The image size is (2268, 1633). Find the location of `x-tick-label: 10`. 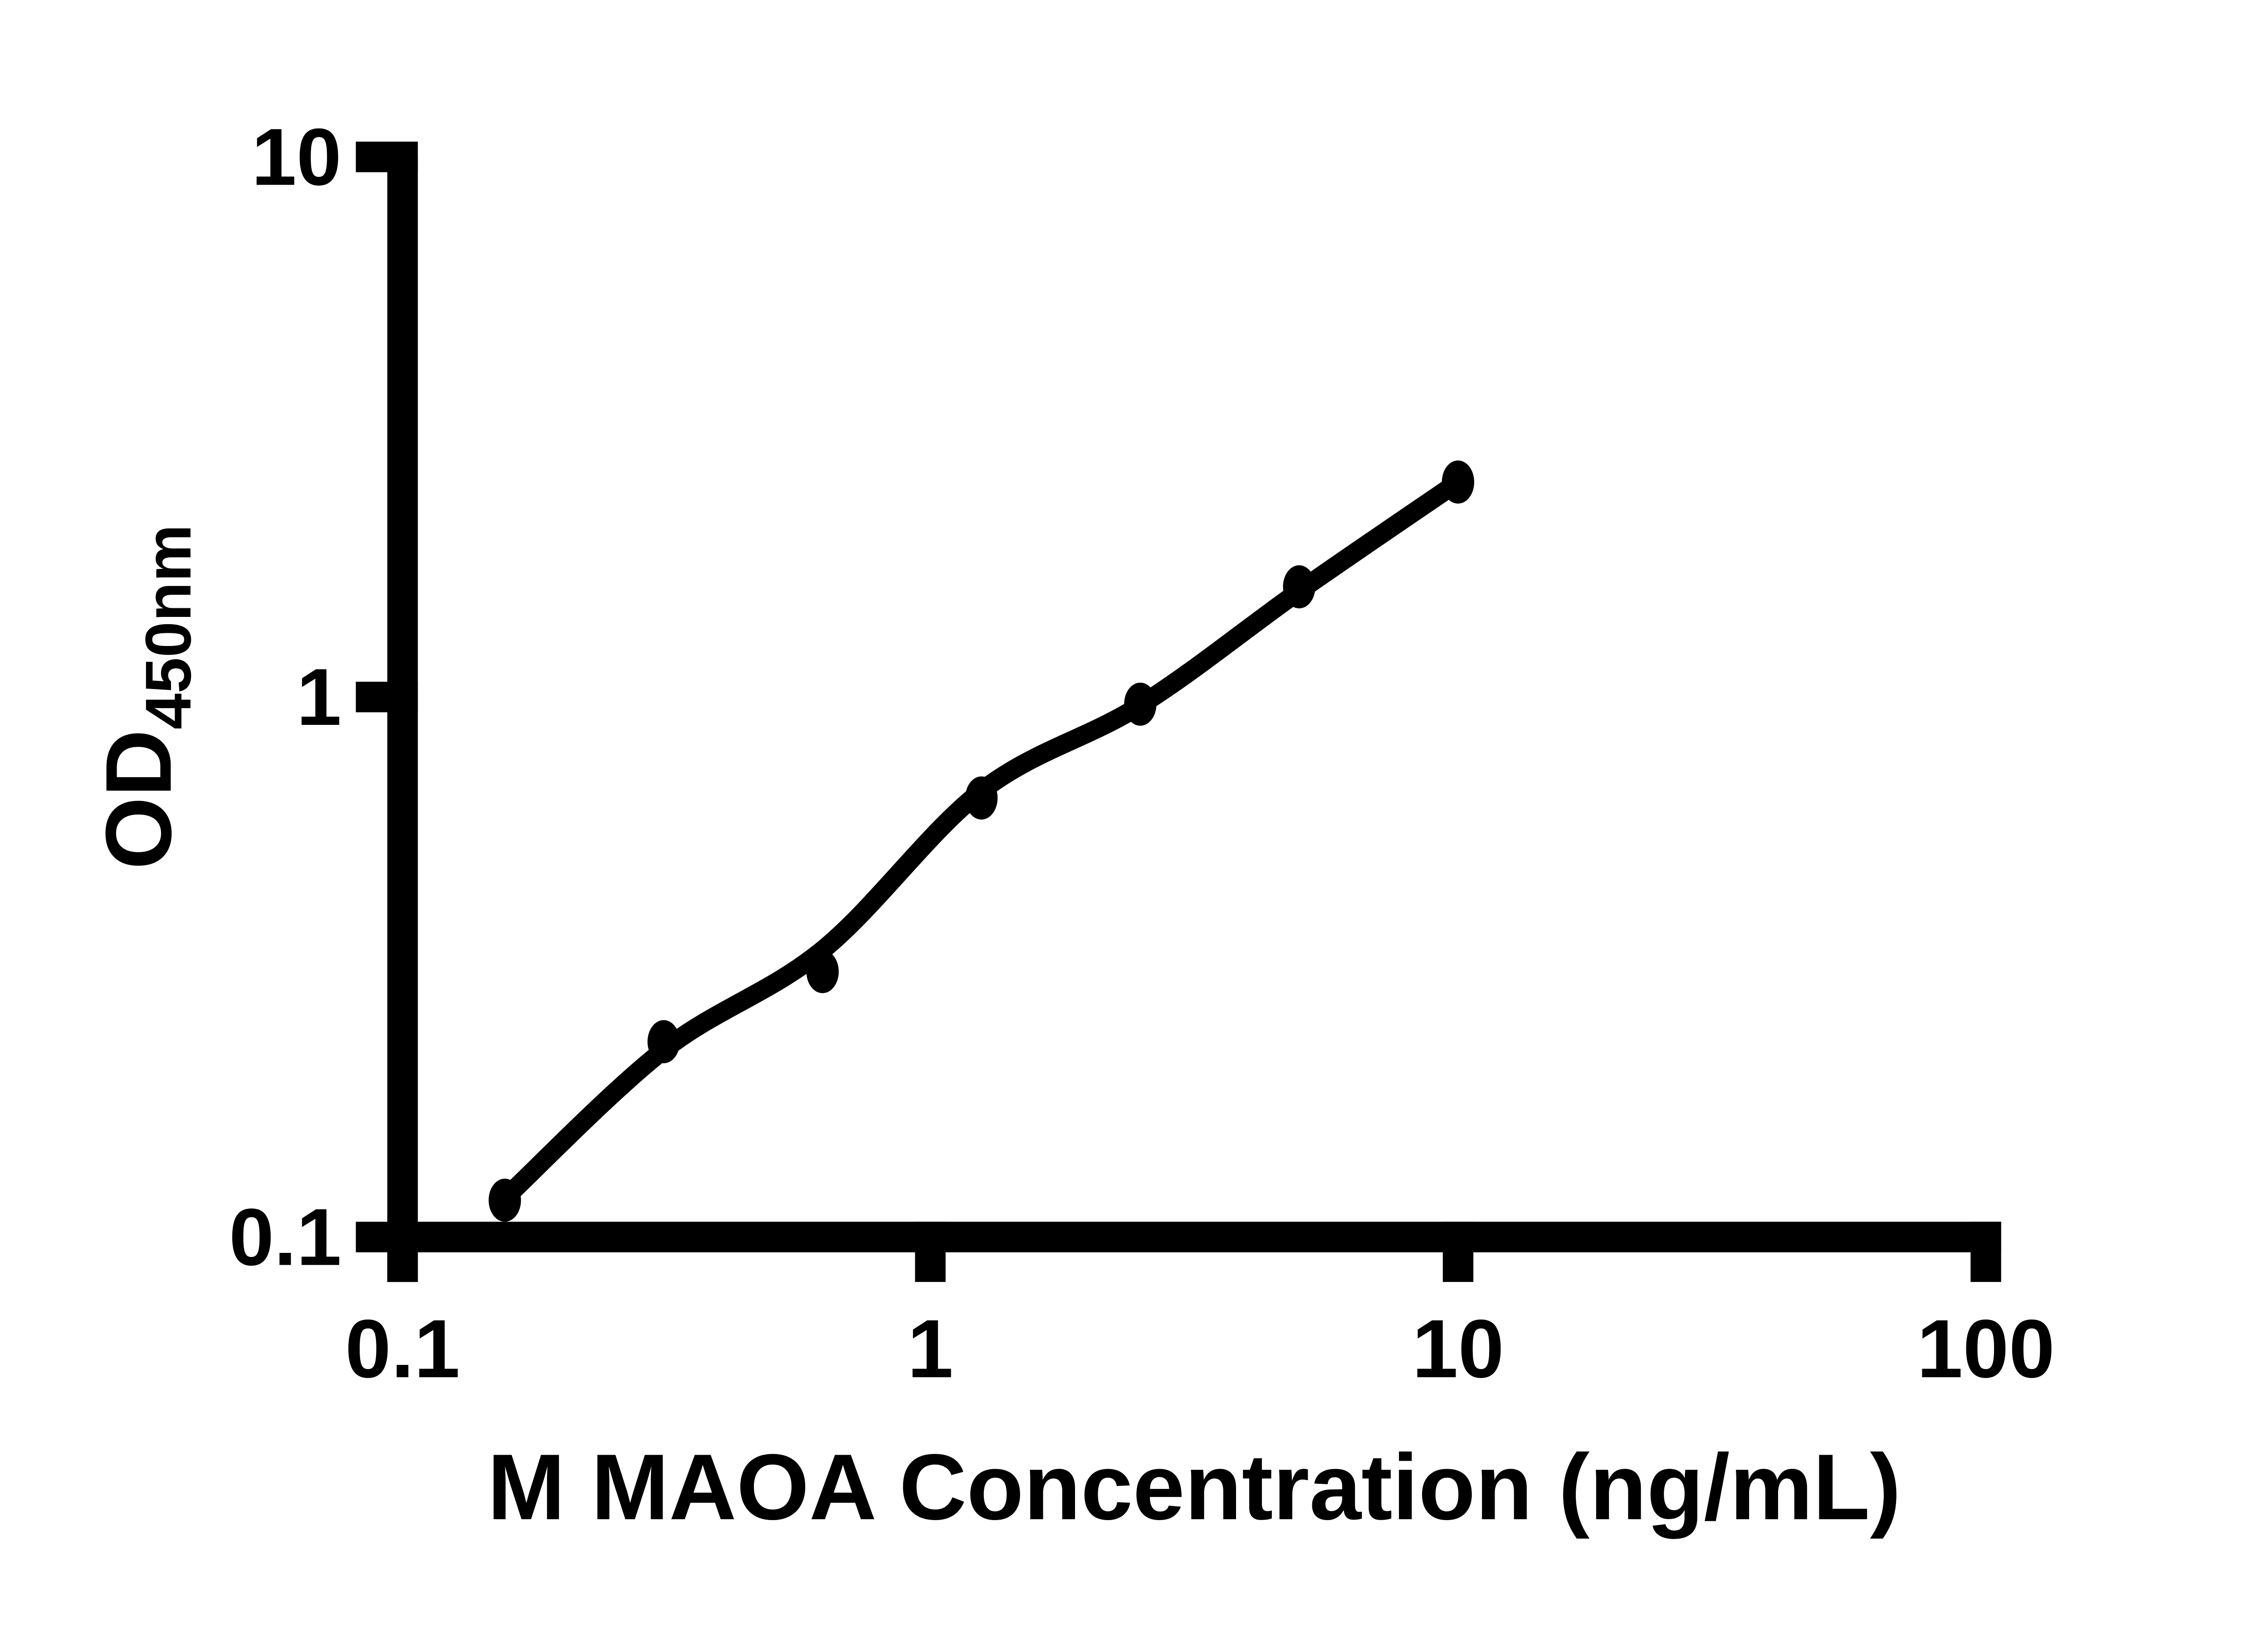

x-tick-label: 10 is located at coordinates (1458, 1348).